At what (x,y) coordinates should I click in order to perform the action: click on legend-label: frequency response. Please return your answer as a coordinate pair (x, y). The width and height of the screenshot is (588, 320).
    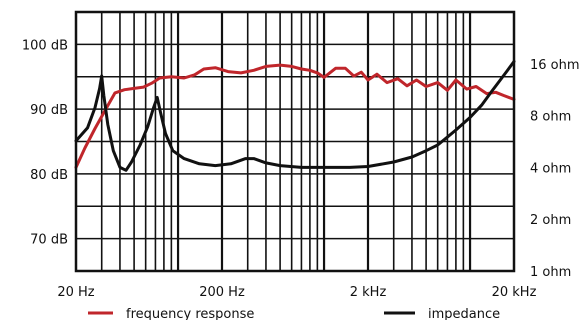
    Looking at the image, I should click on (190, 313).